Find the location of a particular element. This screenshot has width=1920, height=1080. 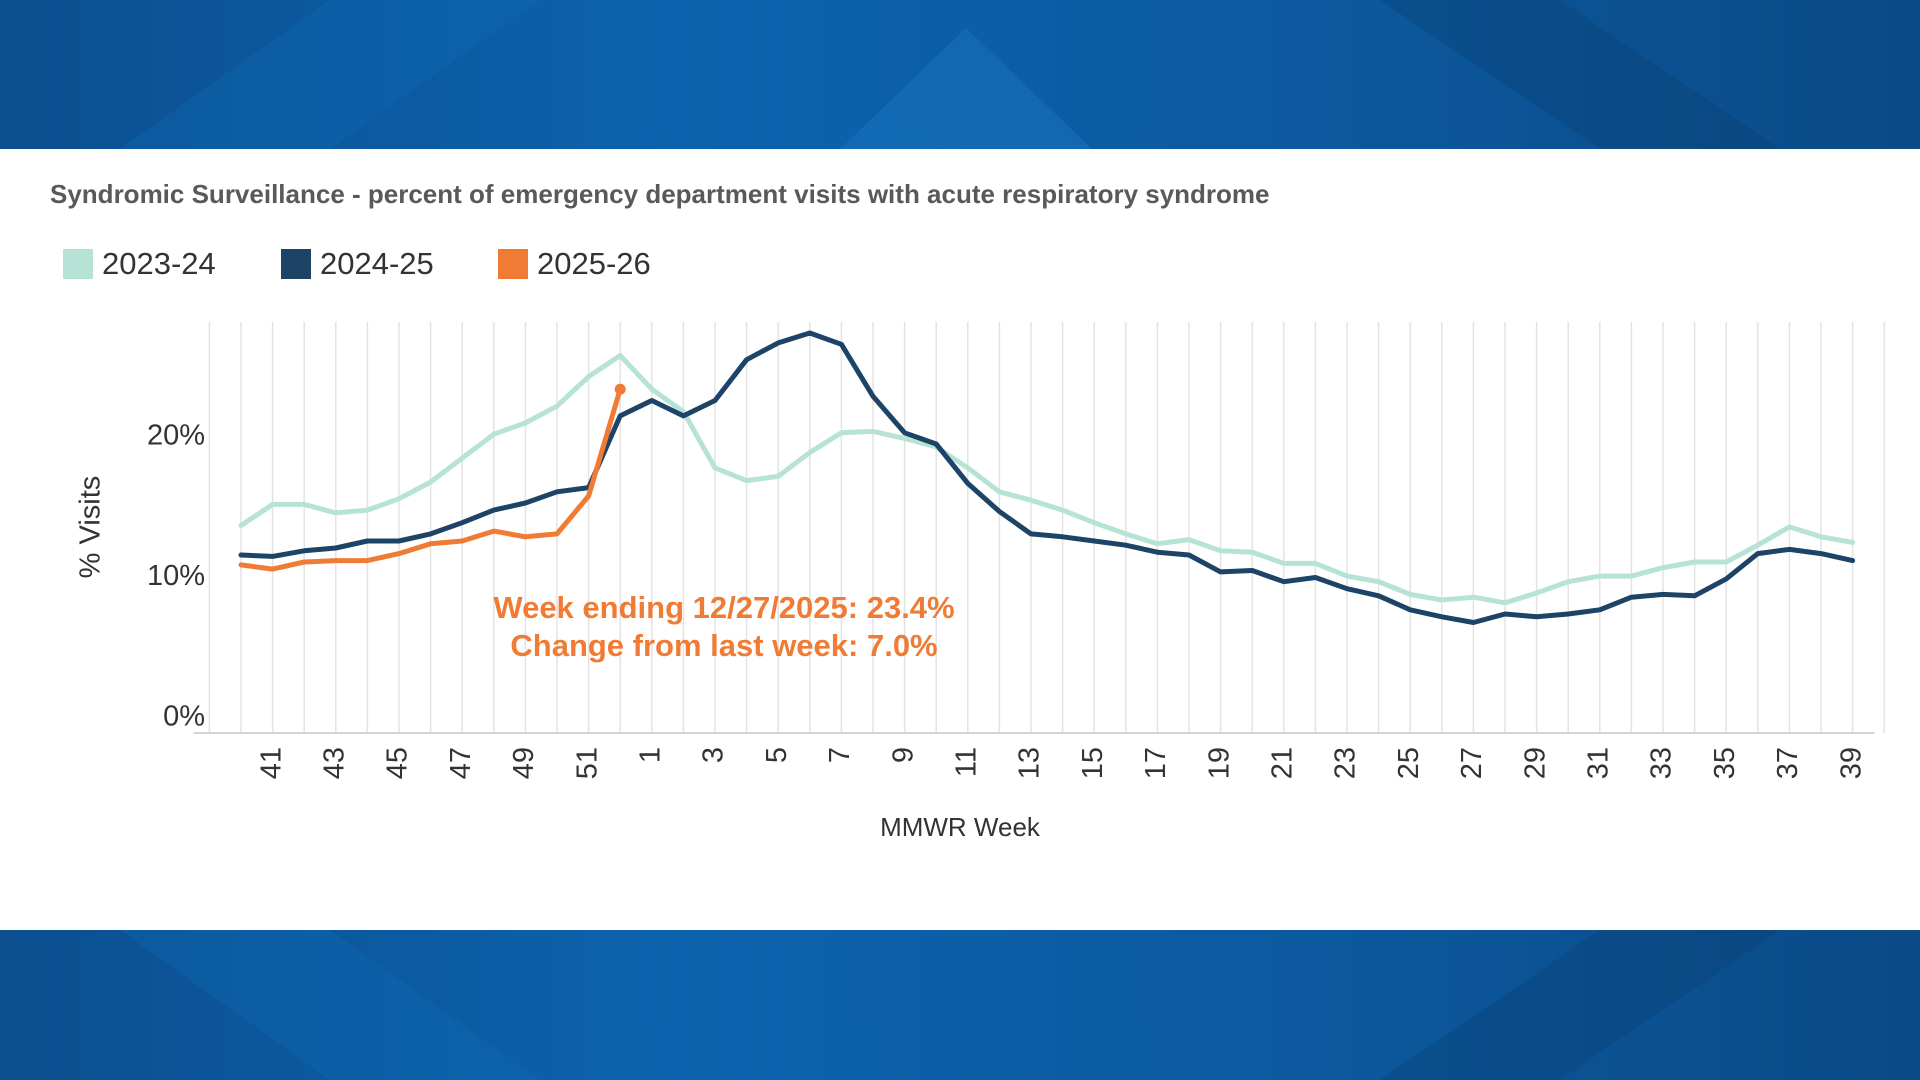

bottom-banner is located at coordinates (960, 1005).